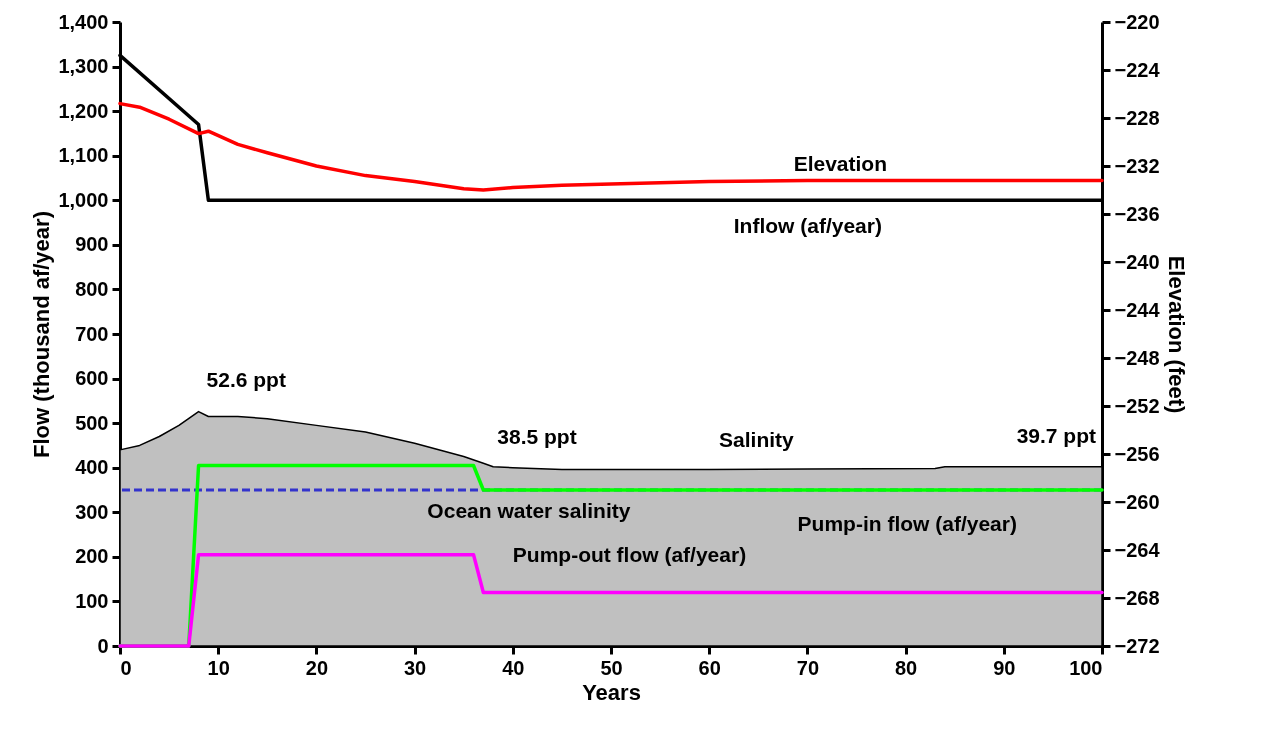 This screenshot has width=1270, height=735. I want to click on y-tick-label: 300, so click(92, 511).